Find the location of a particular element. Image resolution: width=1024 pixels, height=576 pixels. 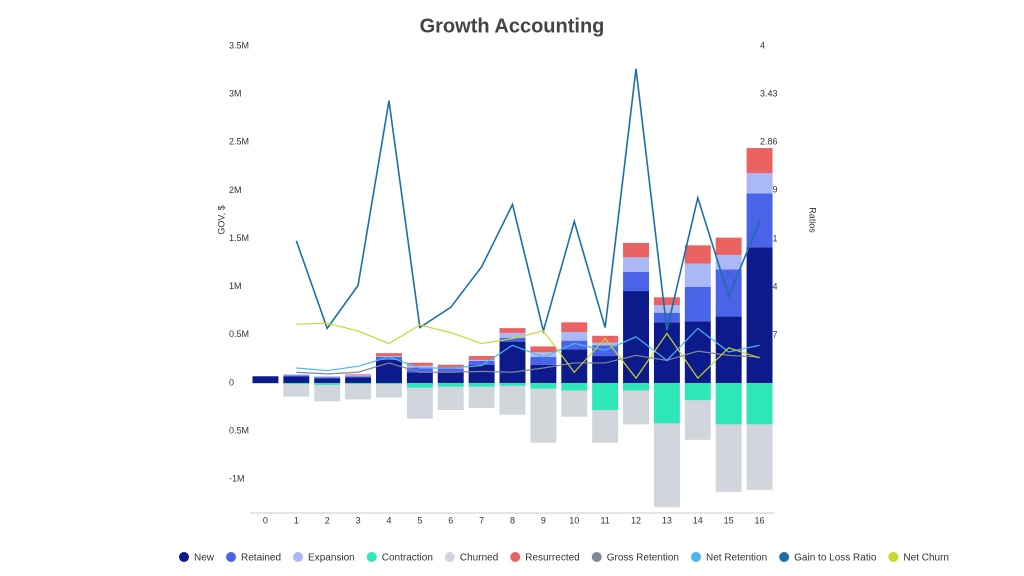

legend-label: Churned is located at coordinates (479, 558).